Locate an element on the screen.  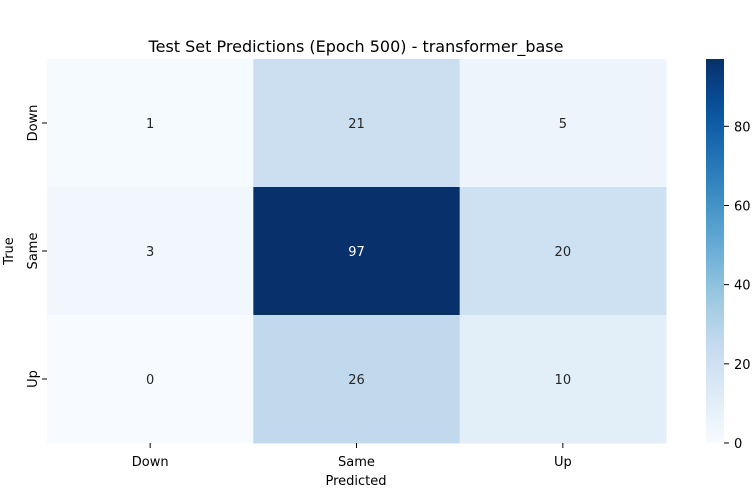
cell-value-label: 1 is located at coordinates (150, 124).